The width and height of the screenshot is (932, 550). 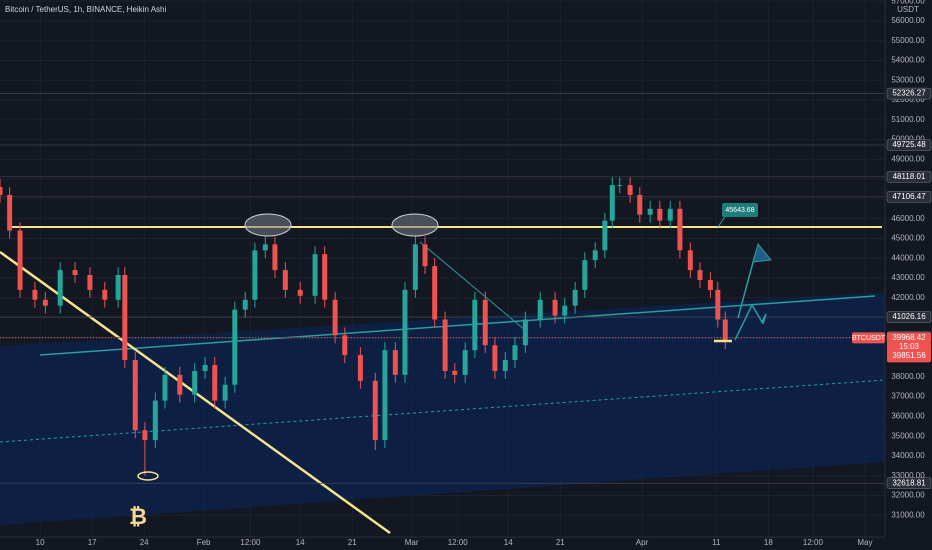 I want to click on x-tick-label: Feb, so click(x=204, y=542).